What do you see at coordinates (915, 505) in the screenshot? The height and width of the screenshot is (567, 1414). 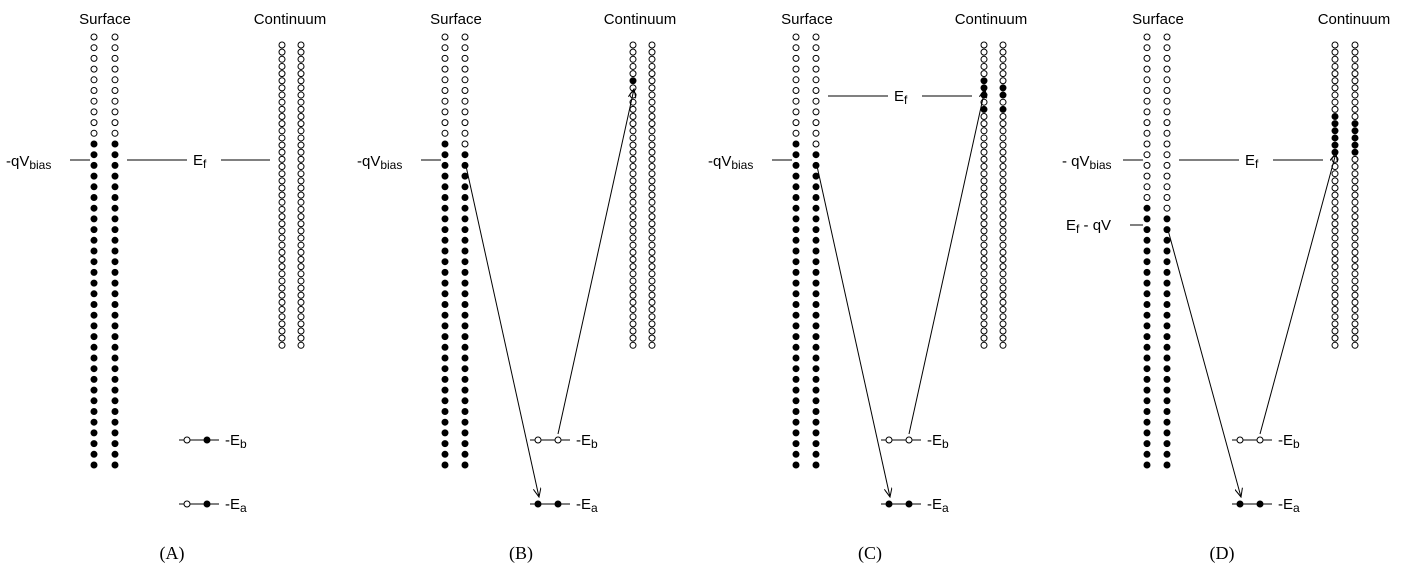 I see `bound-state-a: -Ea` at bounding box center [915, 505].